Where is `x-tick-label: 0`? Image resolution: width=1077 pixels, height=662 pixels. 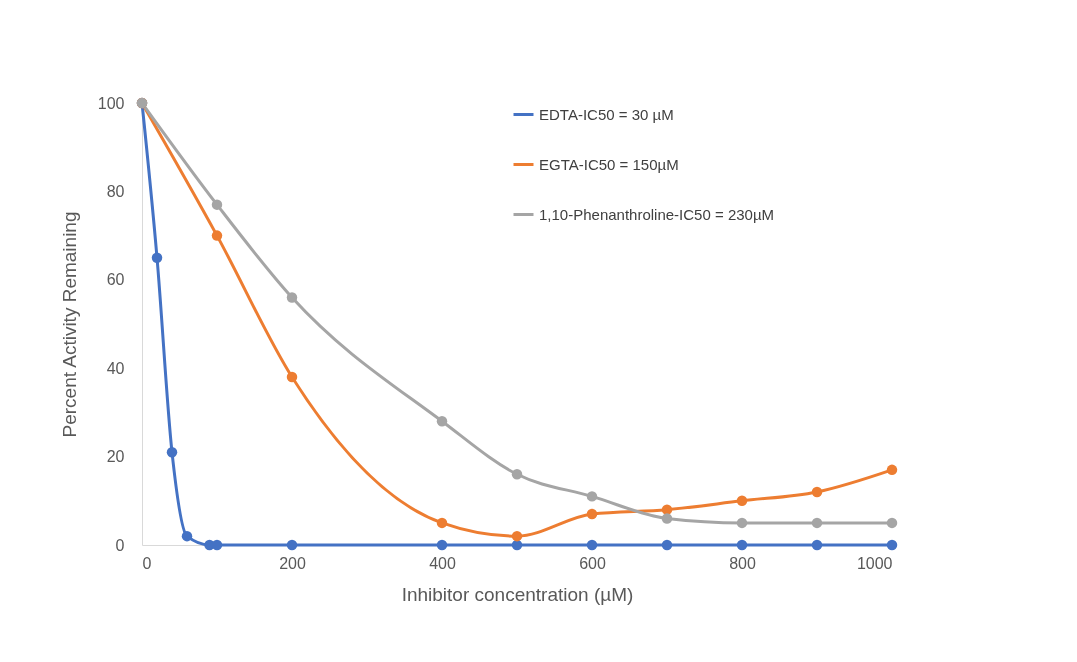
x-tick-label: 0 is located at coordinates (147, 563).